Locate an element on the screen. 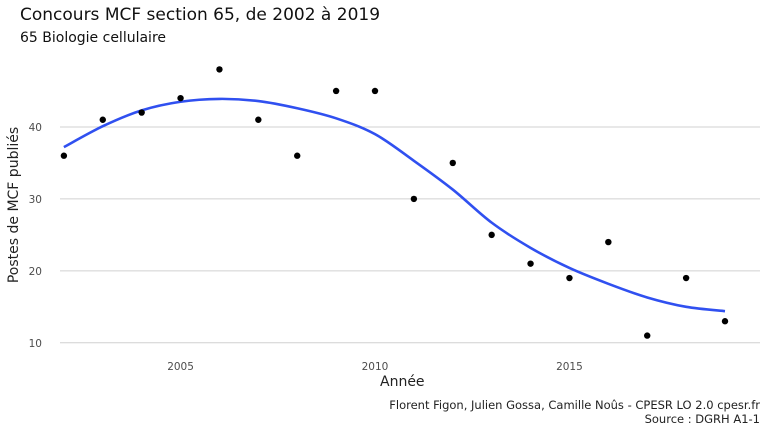 The width and height of the screenshot is (768, 432). x-tick-label: 2005 is located at coordinates (180, 367).